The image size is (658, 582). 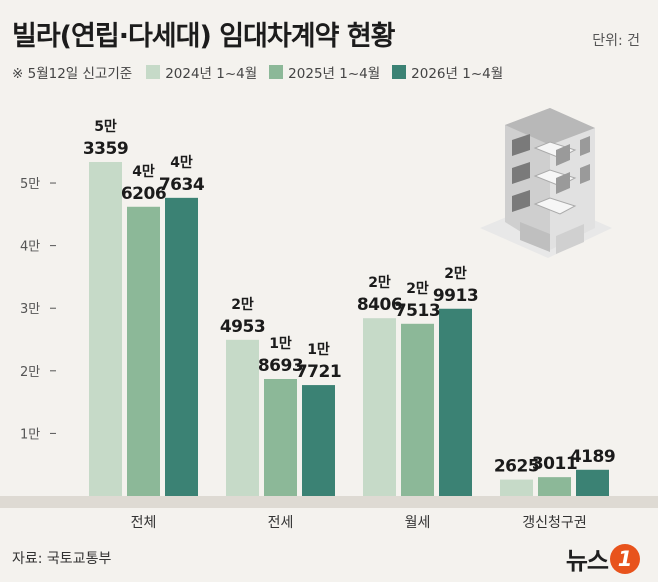 What do you see at coordinates (616, 41) in the screenshot?
I see `unit-label: 단위: 건` at bounding box center [616, 41].